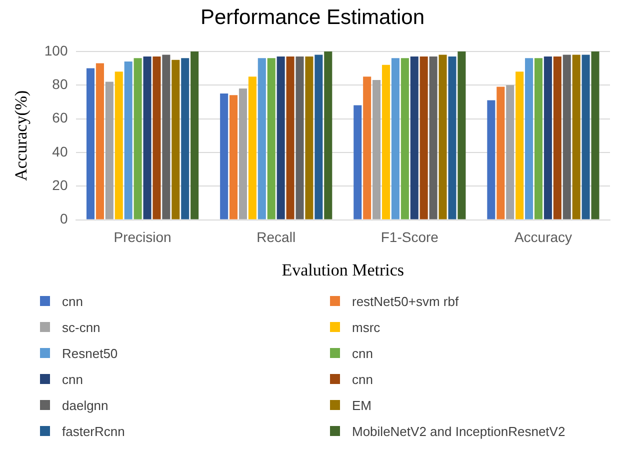 Image resolution: width=625 pixels, height=453 pixels. Describe the element at coordinates (60, 151) in the screenshot. I see `y-tick-label: 40` at that location.